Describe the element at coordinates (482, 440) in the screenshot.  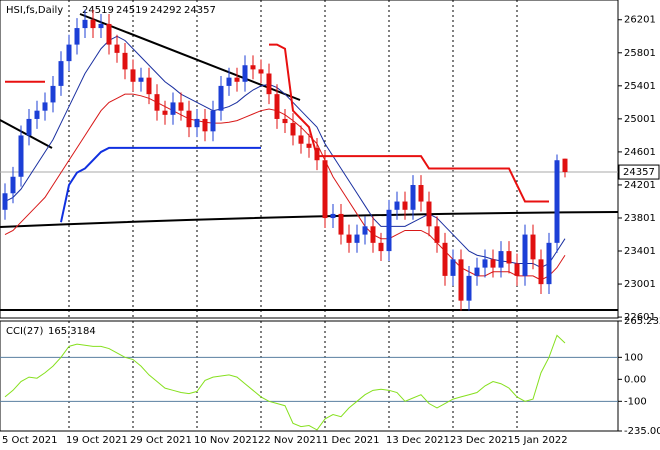
I see `x-tick-label: 23 Dec 2021` at that location.